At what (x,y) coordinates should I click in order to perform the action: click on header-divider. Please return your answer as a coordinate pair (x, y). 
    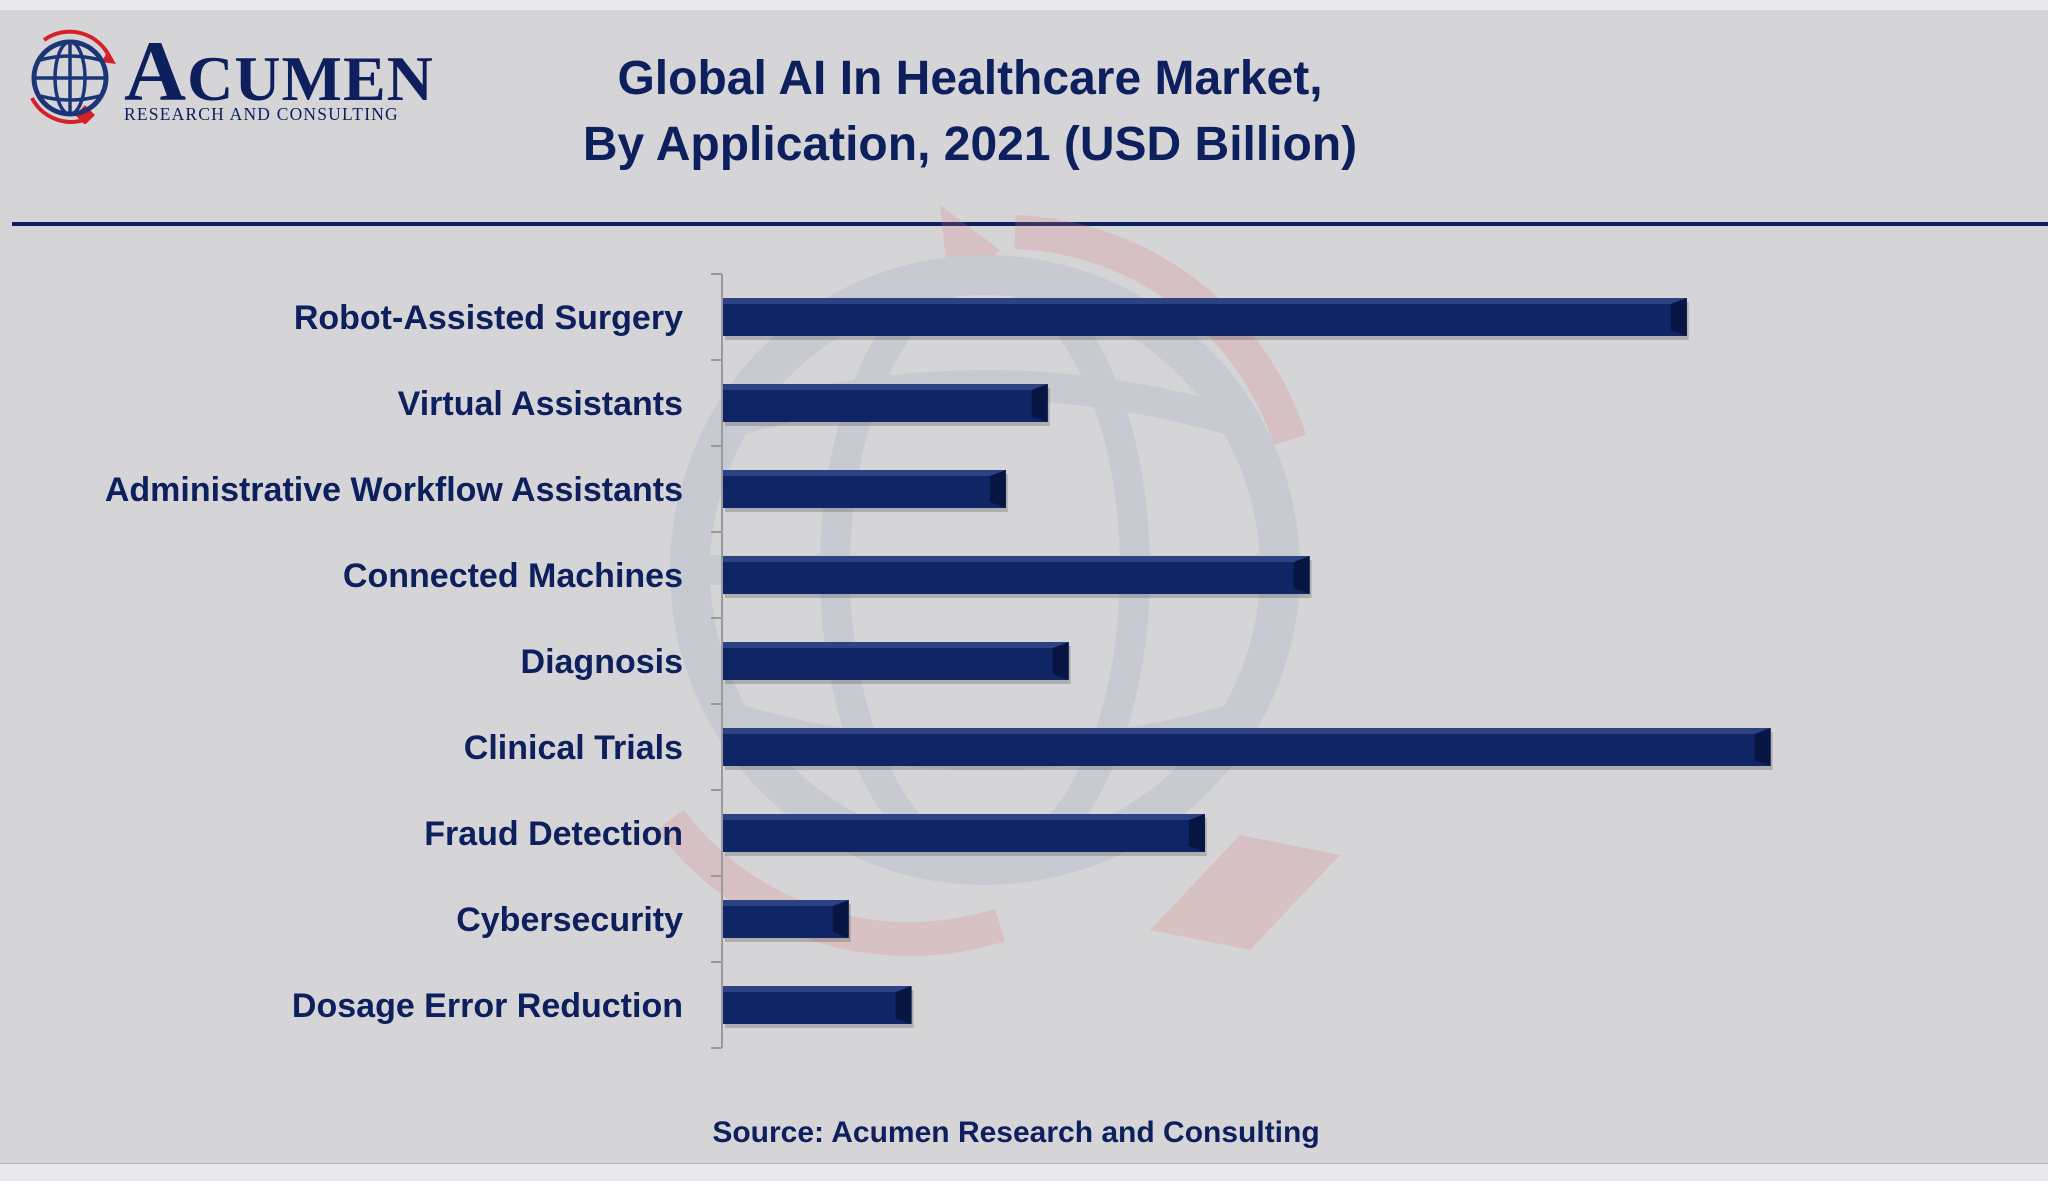
    Looking at the image, I should click on (1030, 224).